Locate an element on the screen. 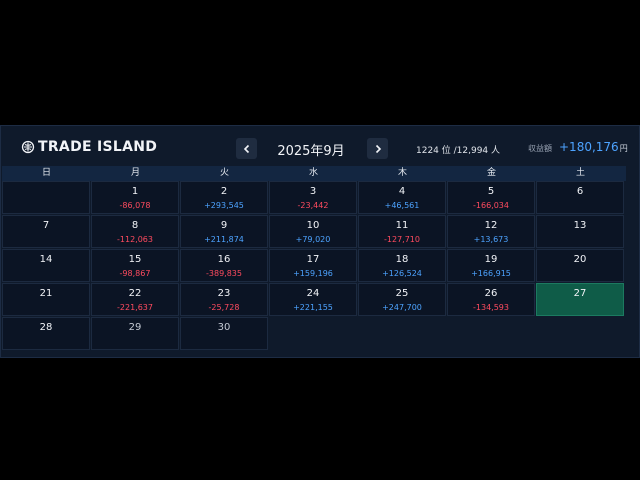 Image resolution: width=640 pixels, height=480 pixels. day-number: 30 is located at coordinates (224, 327).